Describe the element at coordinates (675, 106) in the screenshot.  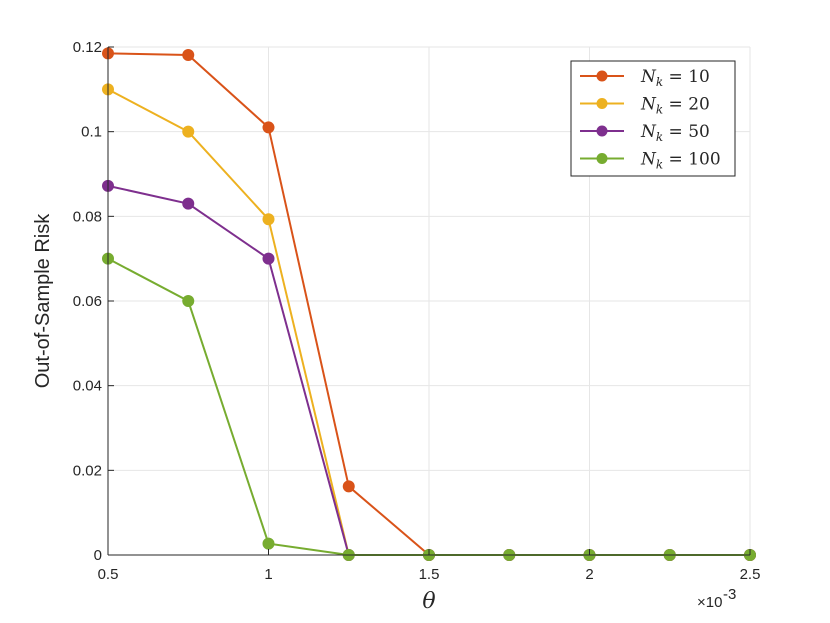
I see `legend-label: Nk = 20` at that location.